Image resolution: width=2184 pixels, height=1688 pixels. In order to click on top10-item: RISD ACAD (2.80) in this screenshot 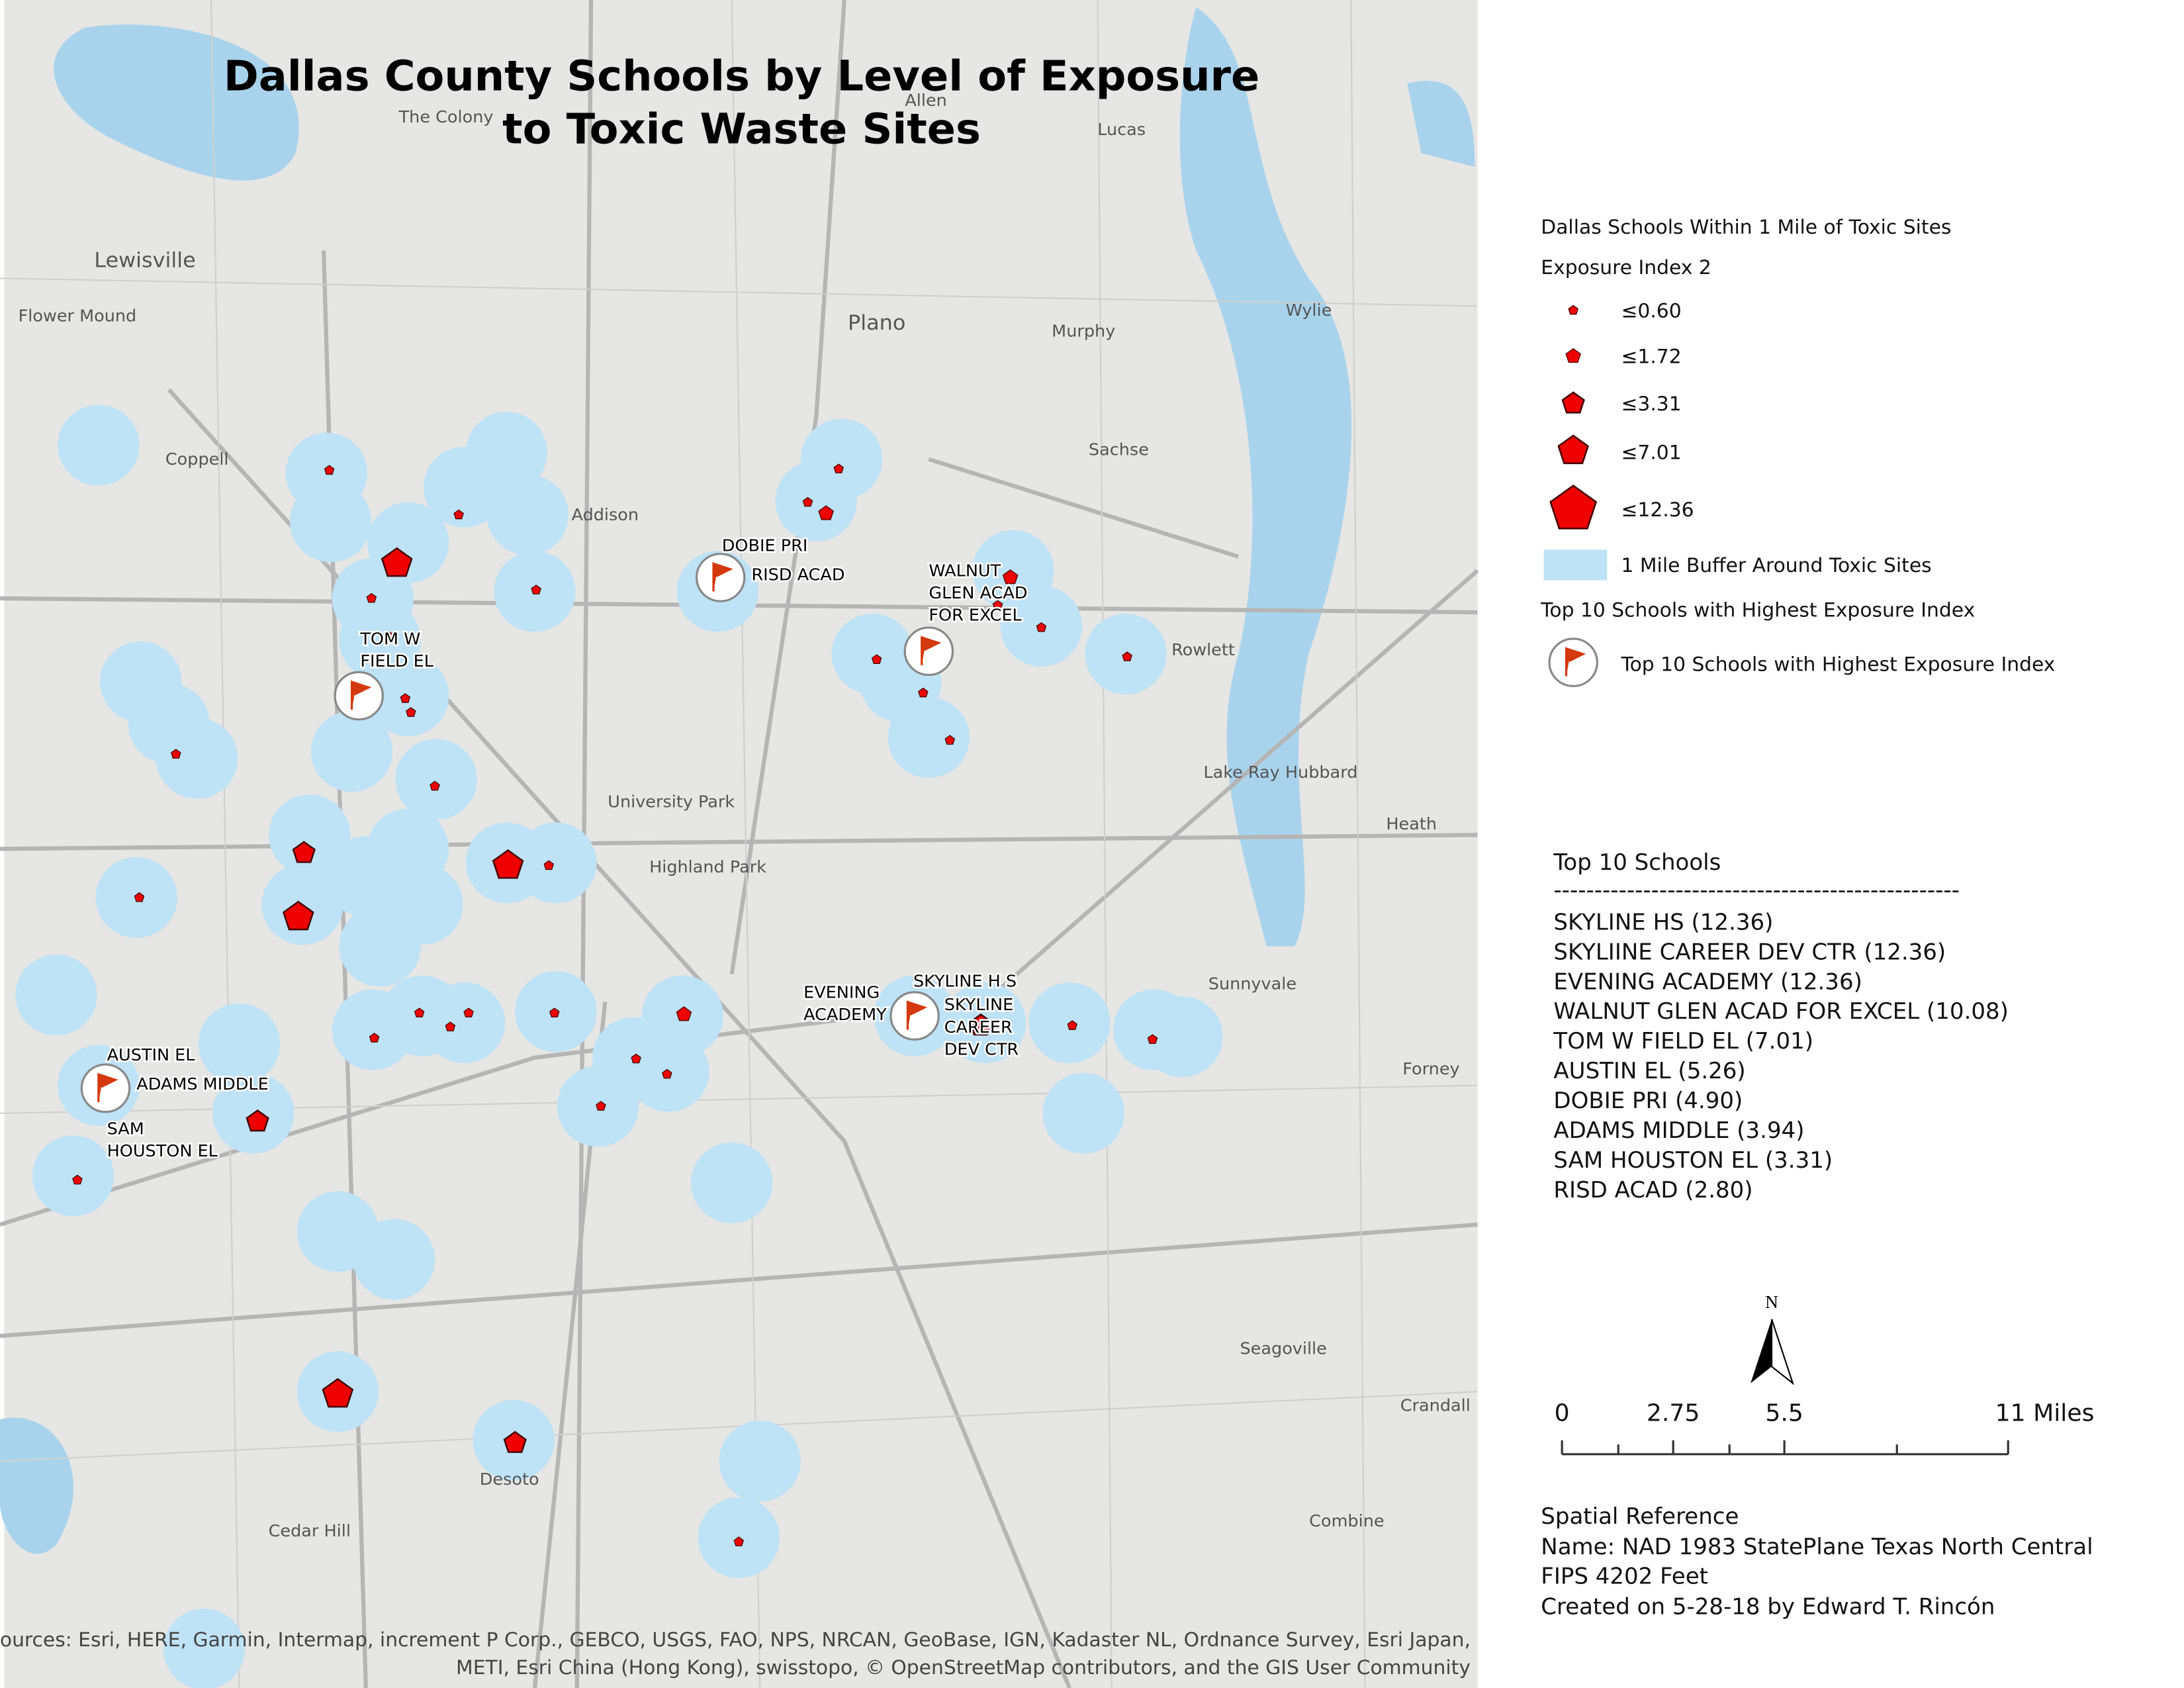, I will do `click(1652, 1190)`.